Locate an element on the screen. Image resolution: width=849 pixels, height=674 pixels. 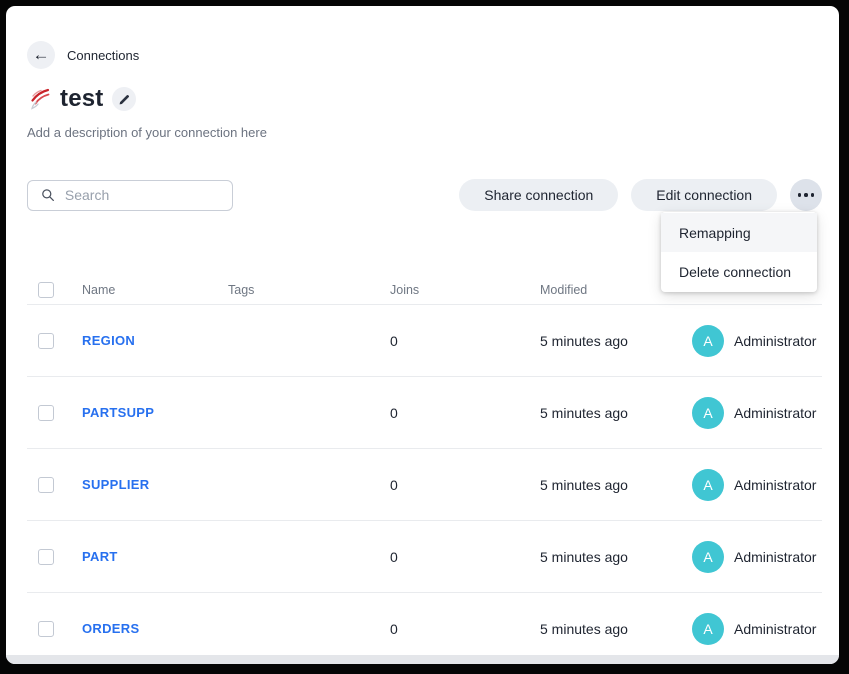
table-row: PARTSUPP 0 5 minutes ago A Administrator is located at coordinates (424, 413).